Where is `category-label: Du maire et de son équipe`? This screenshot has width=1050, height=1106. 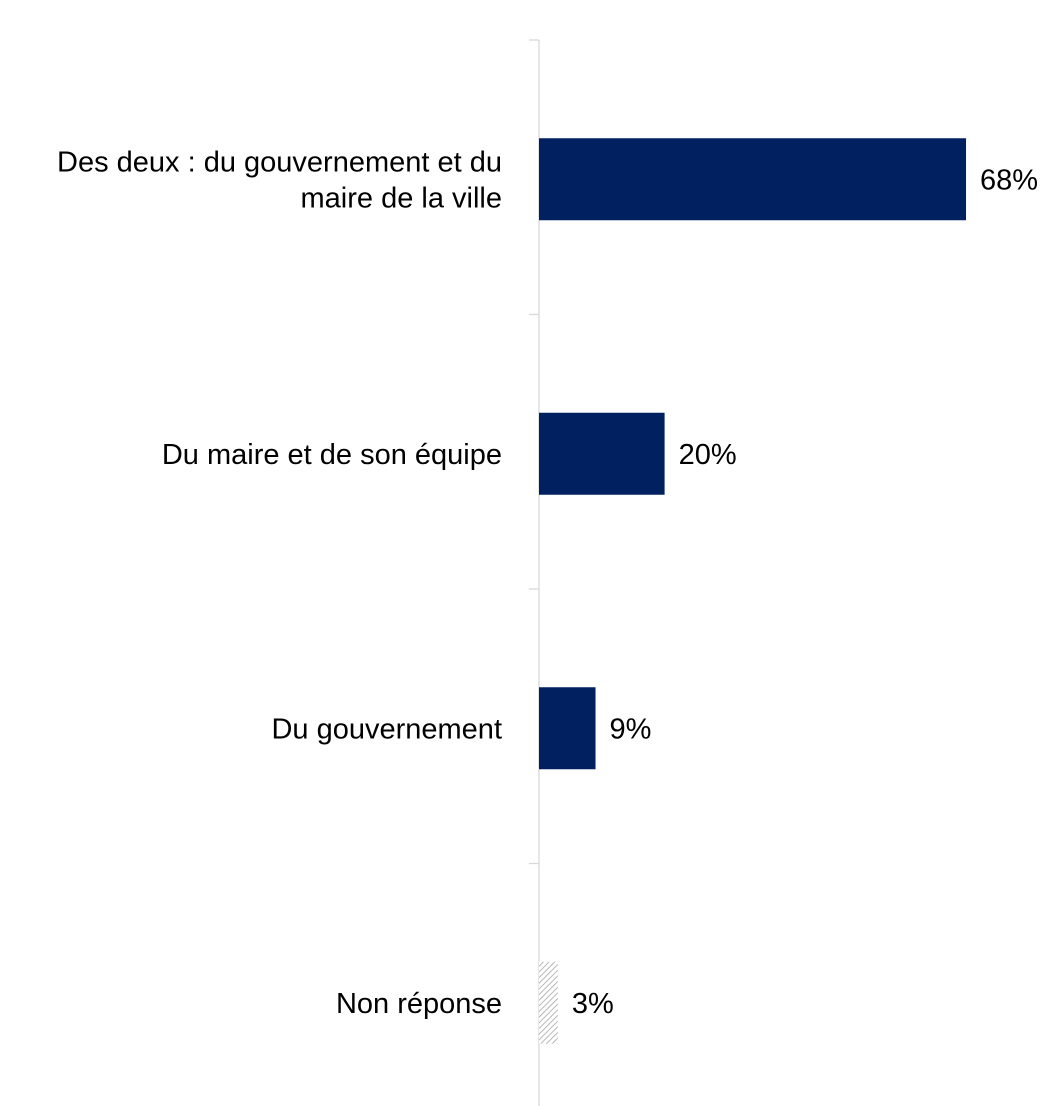
category-label: Du maire et de son équipe is located at coordinates (332, 455).